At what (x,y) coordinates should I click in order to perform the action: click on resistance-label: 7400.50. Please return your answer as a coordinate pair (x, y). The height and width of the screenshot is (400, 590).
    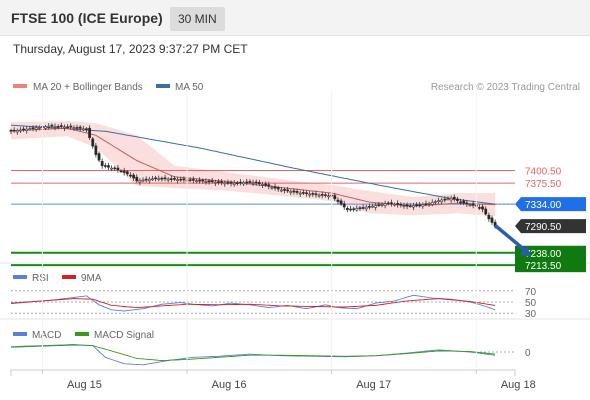
    Looking at the image, I should click on (543, 171).